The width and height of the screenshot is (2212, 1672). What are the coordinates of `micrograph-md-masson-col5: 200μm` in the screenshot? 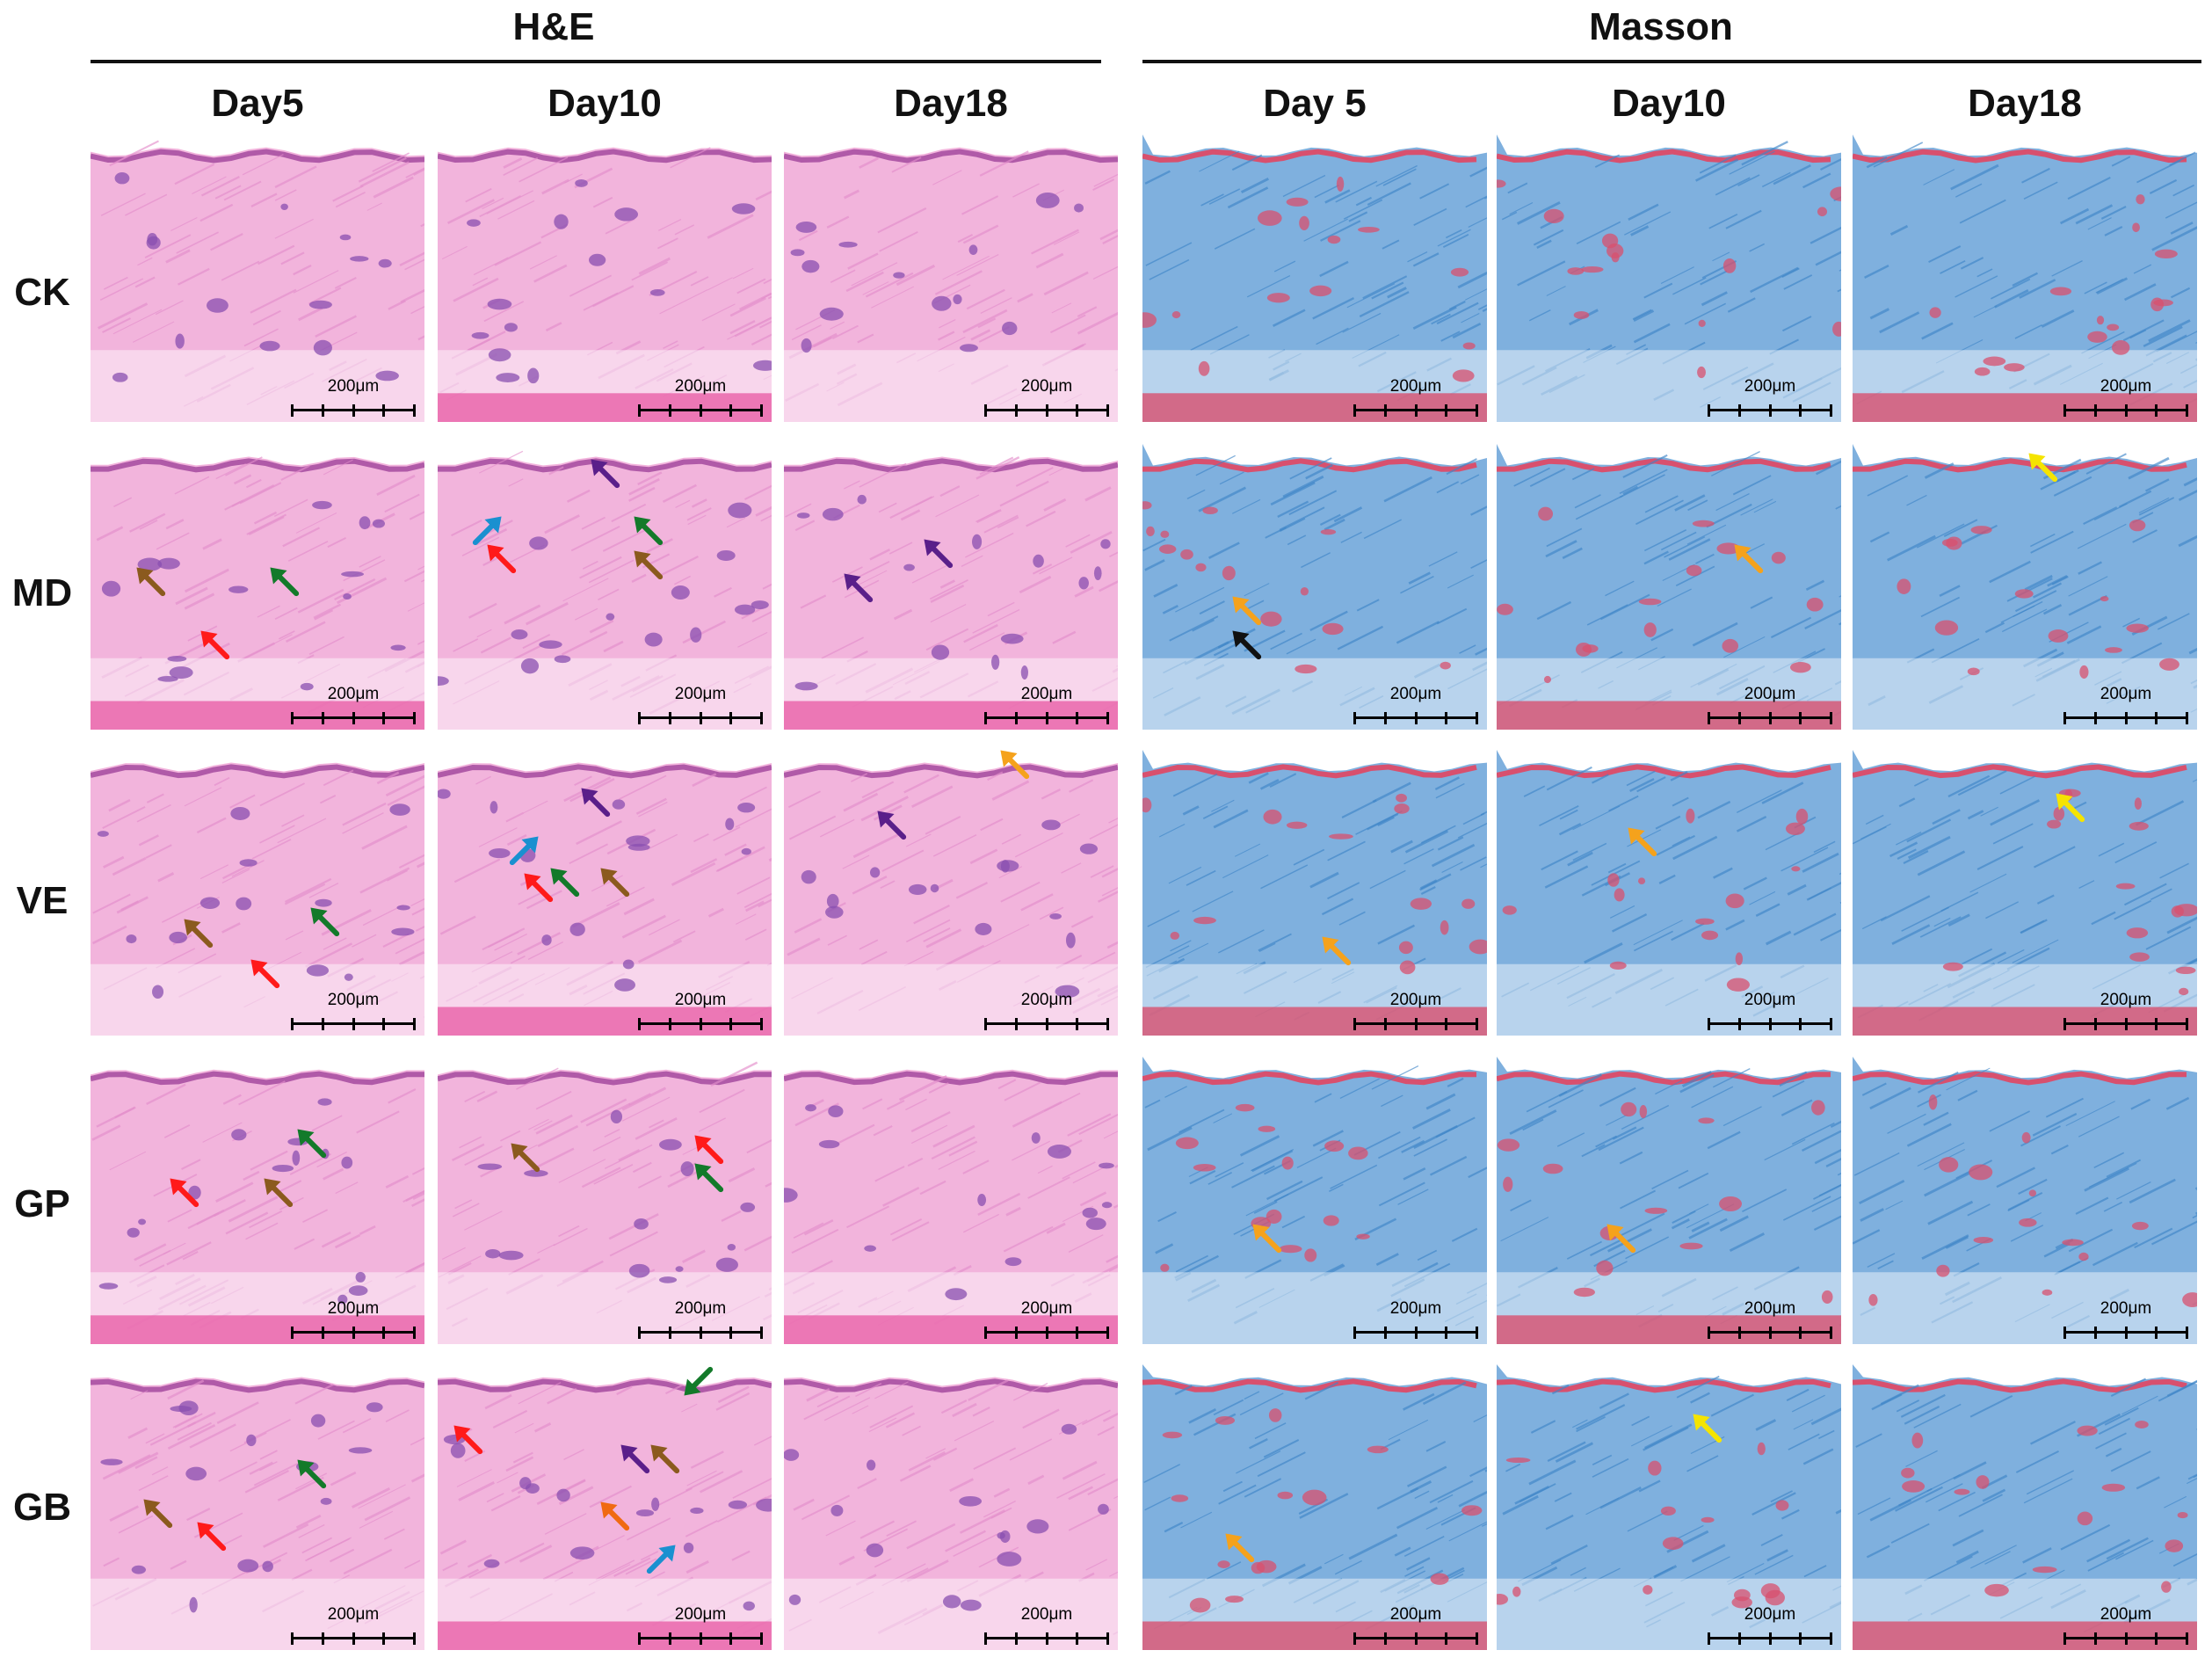 It's located at (1669, 587).